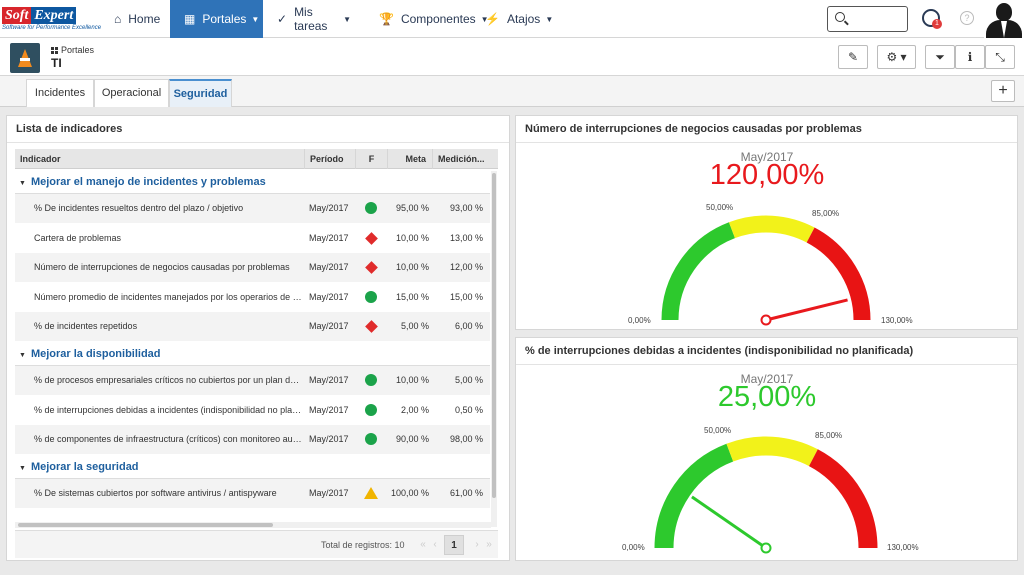 Image resolution: width=1024 pixels, height=575 pixels. Describe the element at coordinates (25, 58) in the screenshot. I see `portal-cone-icon` at that location.